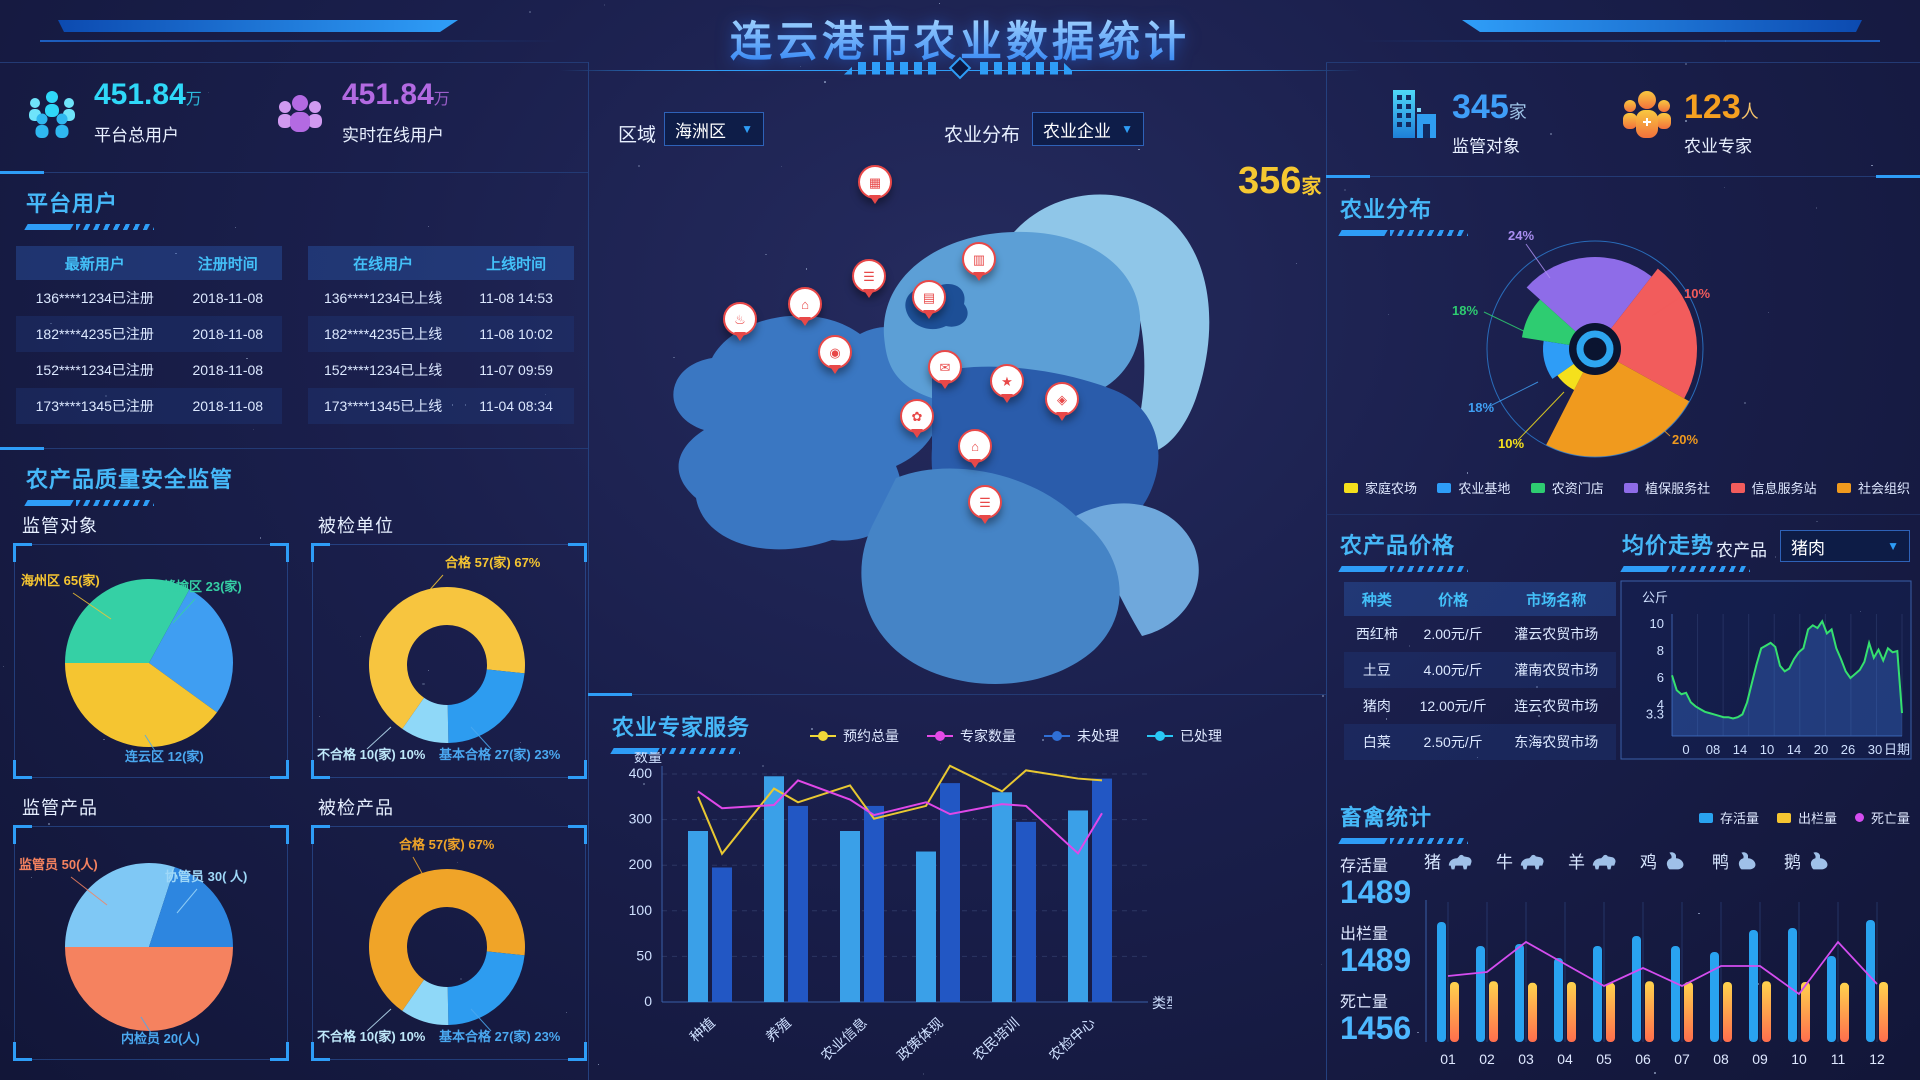  What do you see at coordinates (1794, 749) in the screenshot?
I see `svg-text: 14` at bounding box center [1794, 749].